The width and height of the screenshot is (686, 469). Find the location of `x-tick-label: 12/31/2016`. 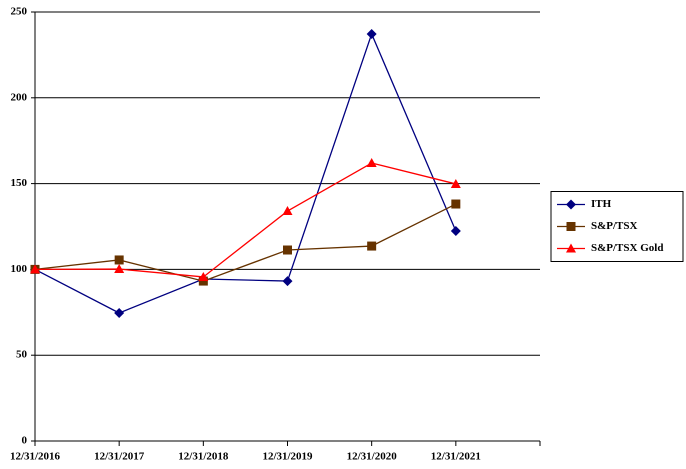

x-tick-label: 12/31/2016 is located at coordinates (35, 457).